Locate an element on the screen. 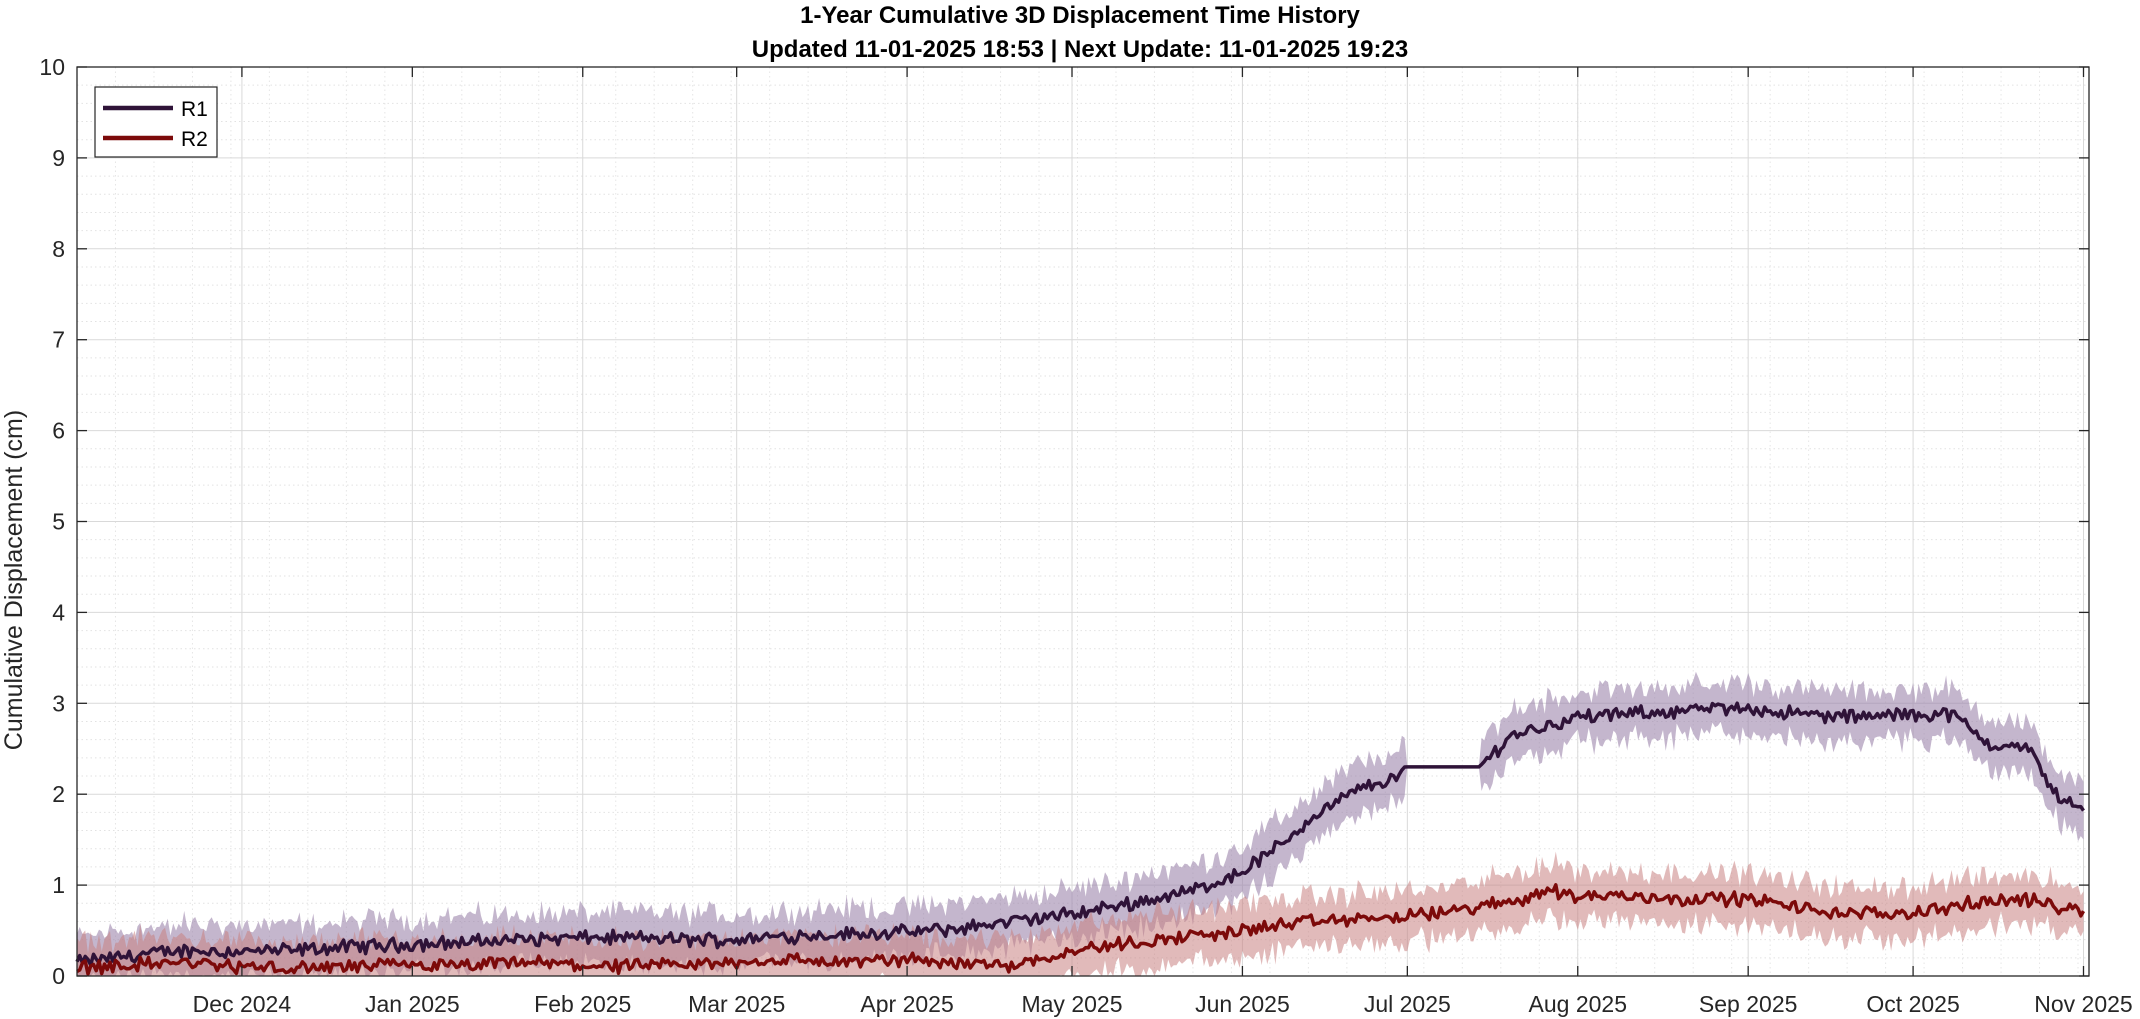  x-tick-label: Aug 2025 is located at coordinates (1578, 1004).